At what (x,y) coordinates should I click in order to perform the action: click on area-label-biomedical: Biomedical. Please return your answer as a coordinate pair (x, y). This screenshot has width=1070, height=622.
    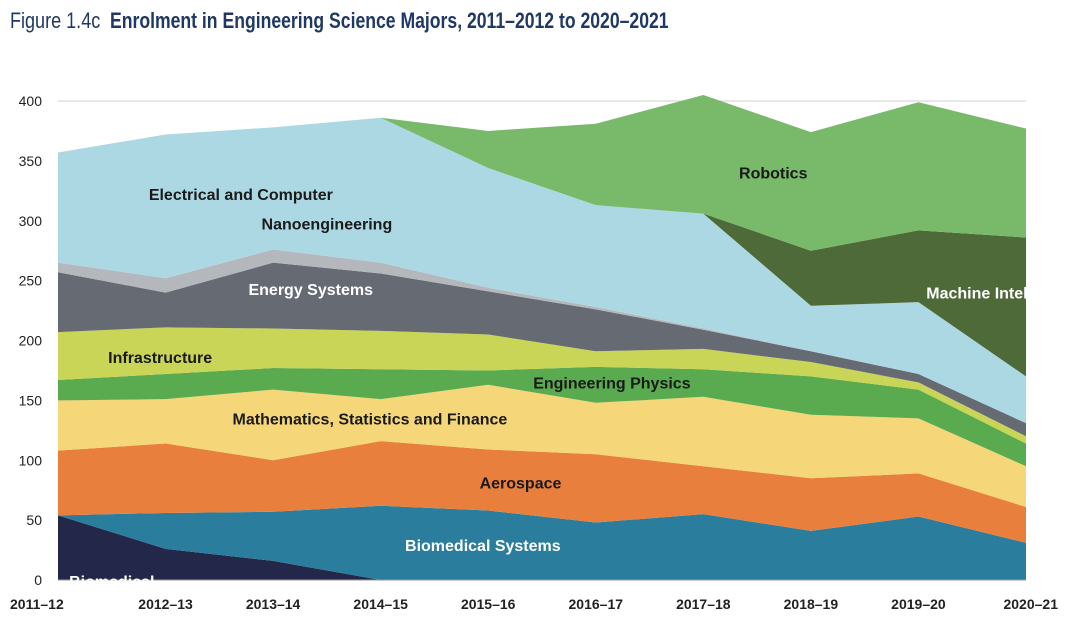
    Looking at the image, I should click on (111, 582).